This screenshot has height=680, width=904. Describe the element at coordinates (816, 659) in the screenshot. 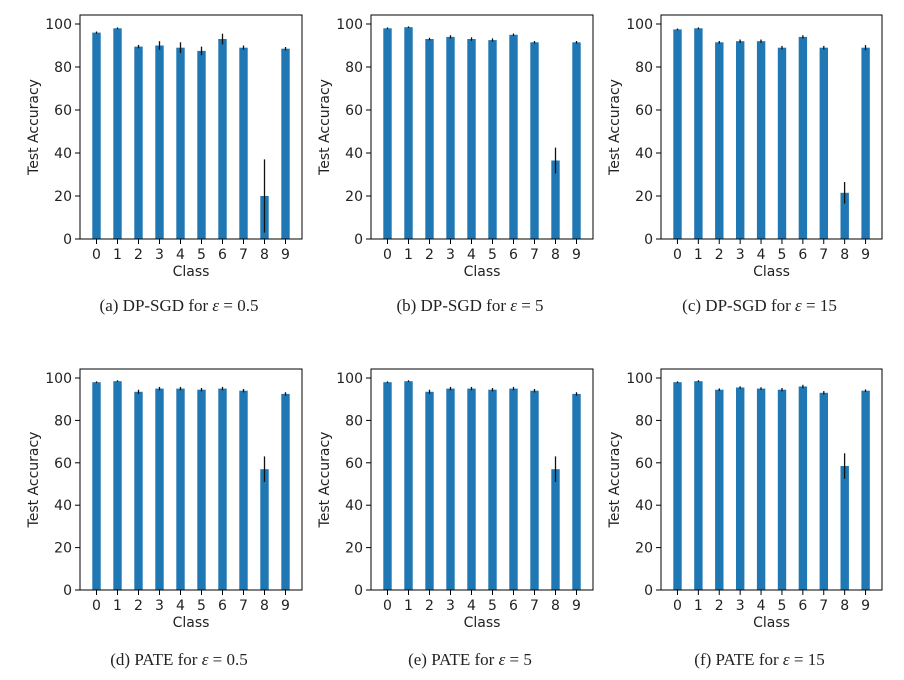

I see `caption-epsilon-value: 15` at that location.